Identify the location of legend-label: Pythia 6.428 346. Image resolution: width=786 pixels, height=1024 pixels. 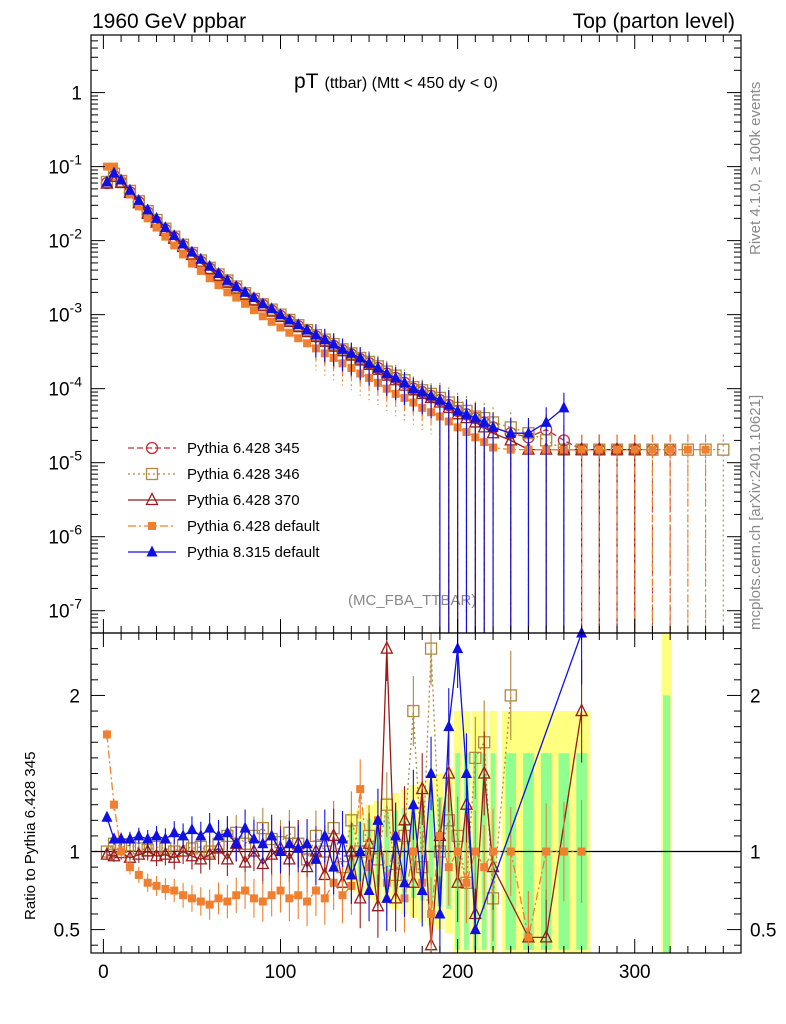
(243, 474).